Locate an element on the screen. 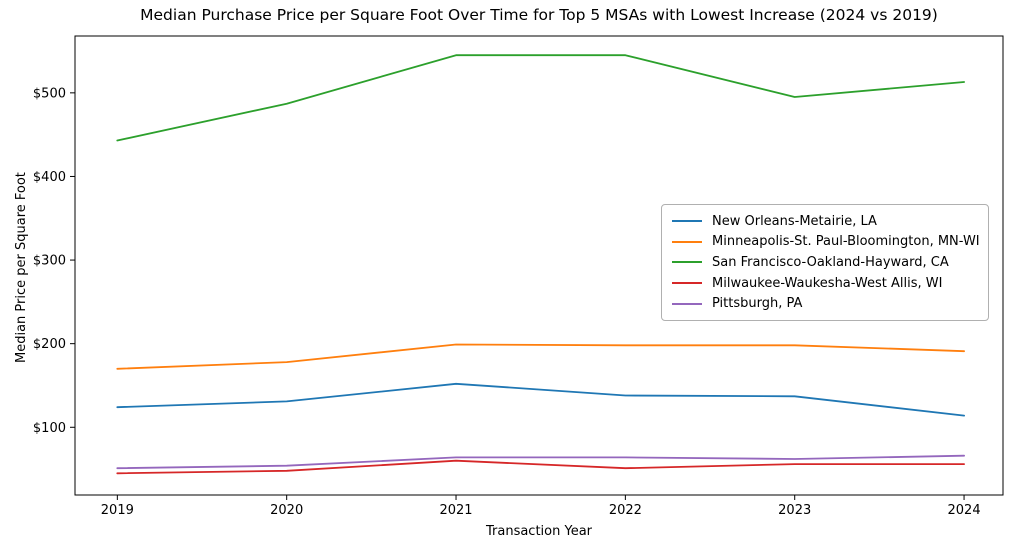 The image size is (1014, 547). x-tick-label: 2020 is located at coordinates (286, 510).